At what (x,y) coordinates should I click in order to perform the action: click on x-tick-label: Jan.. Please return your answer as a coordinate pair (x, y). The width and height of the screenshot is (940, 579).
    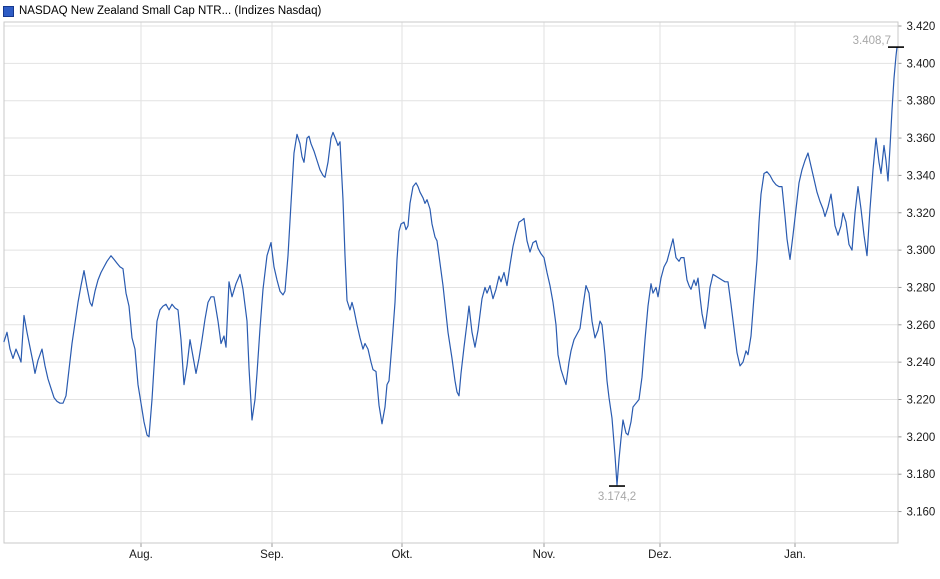
    Looking at the image, I should click on (795, 555).